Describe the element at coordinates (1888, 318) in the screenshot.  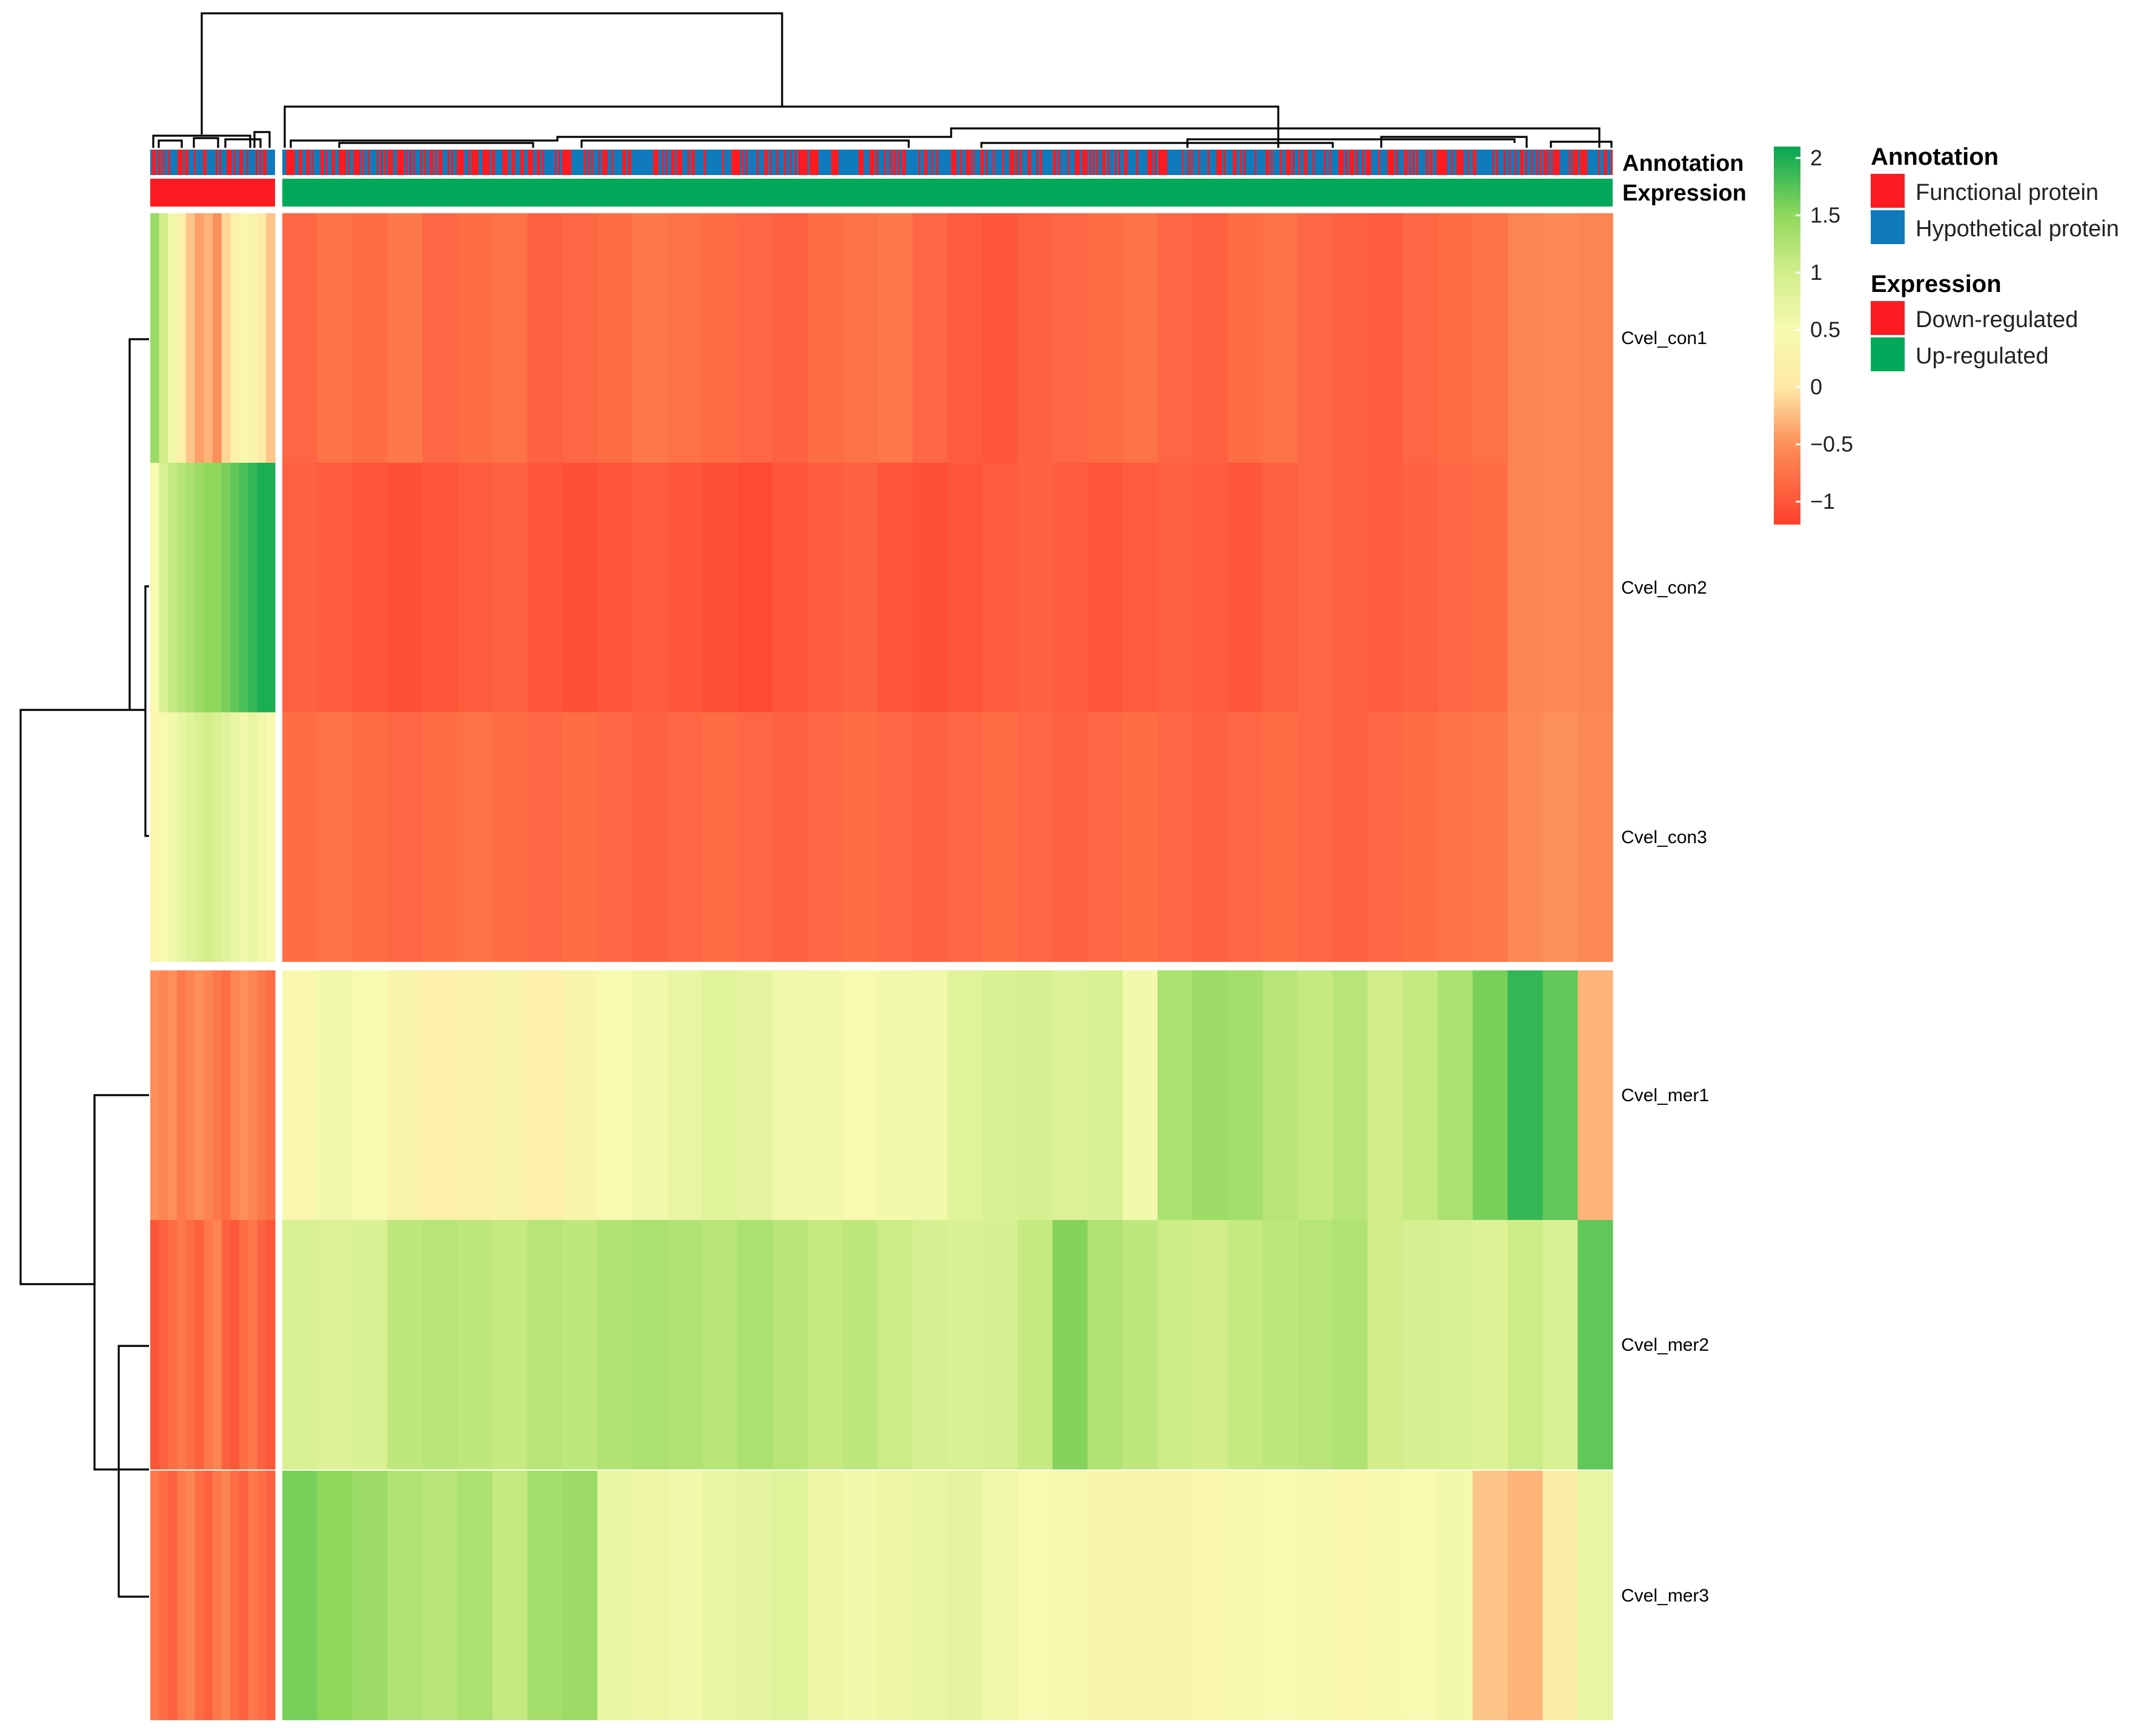
I see `legend-swatch-down-regulated` at that location.